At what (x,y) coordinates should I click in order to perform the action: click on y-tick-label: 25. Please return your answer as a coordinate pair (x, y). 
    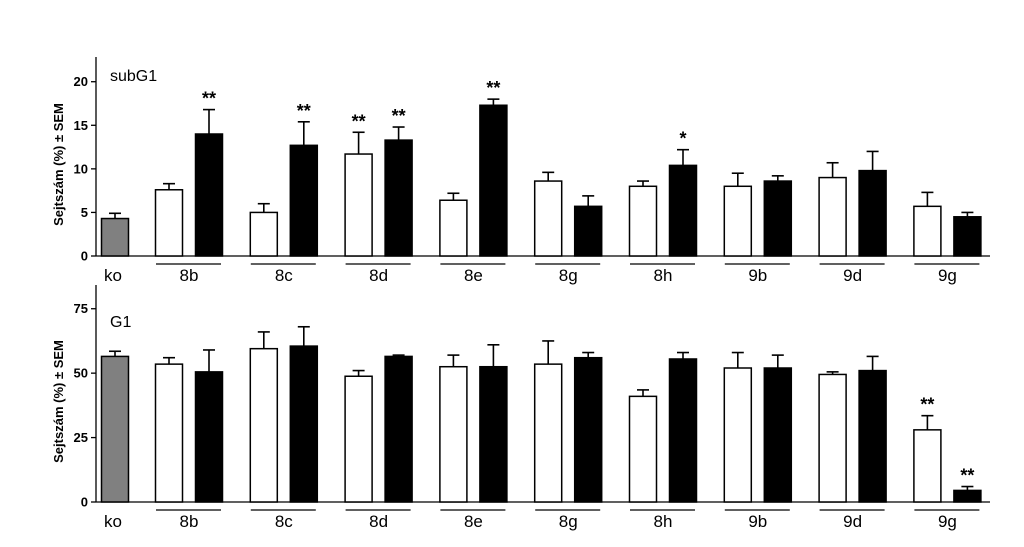
    Looking at the image, I should click on (81, 437).